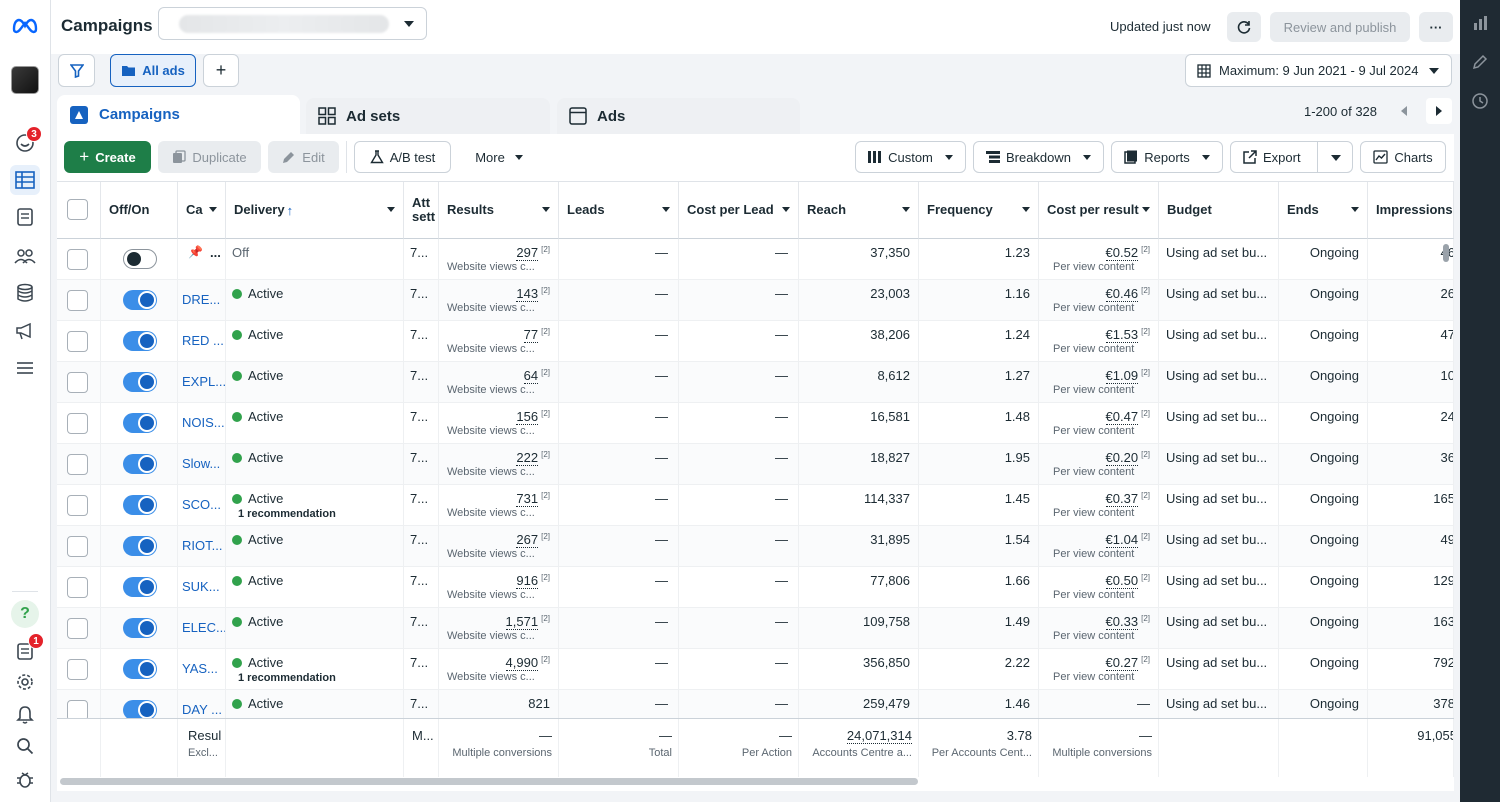 This screenshot has height=802, width=1500. I want to click on export-options-chevron-icon, so click(1336, 158).